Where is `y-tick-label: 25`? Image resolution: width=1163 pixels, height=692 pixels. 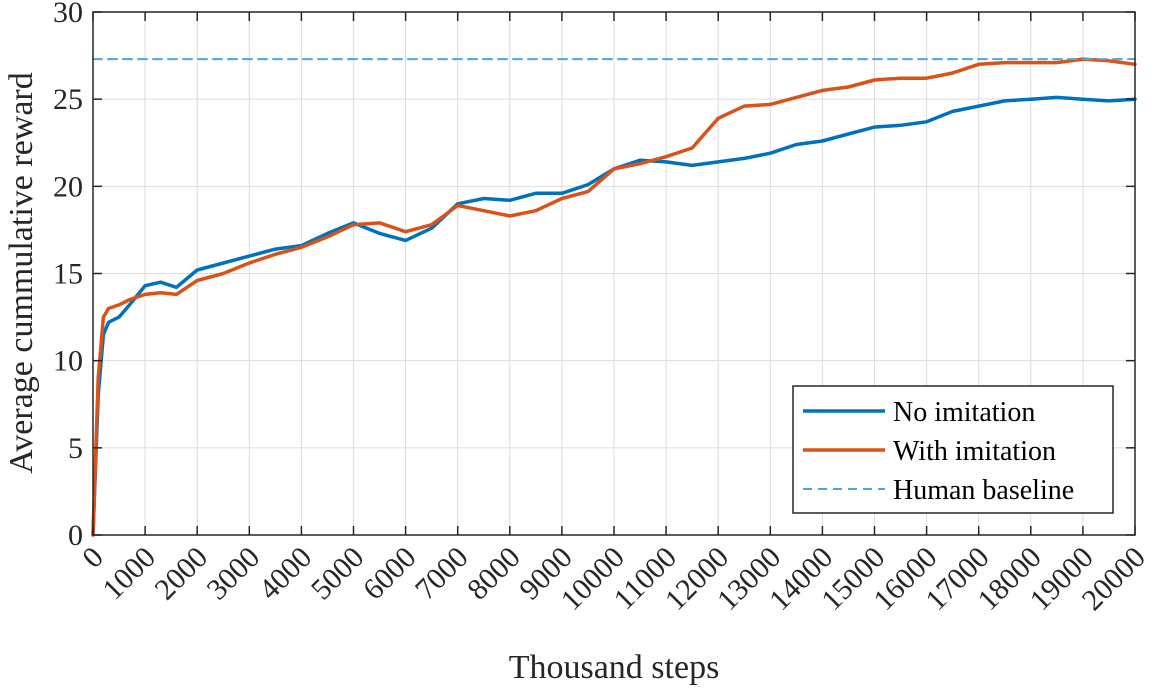
y-tick-label: 25 is located at coordinates (68, 99).